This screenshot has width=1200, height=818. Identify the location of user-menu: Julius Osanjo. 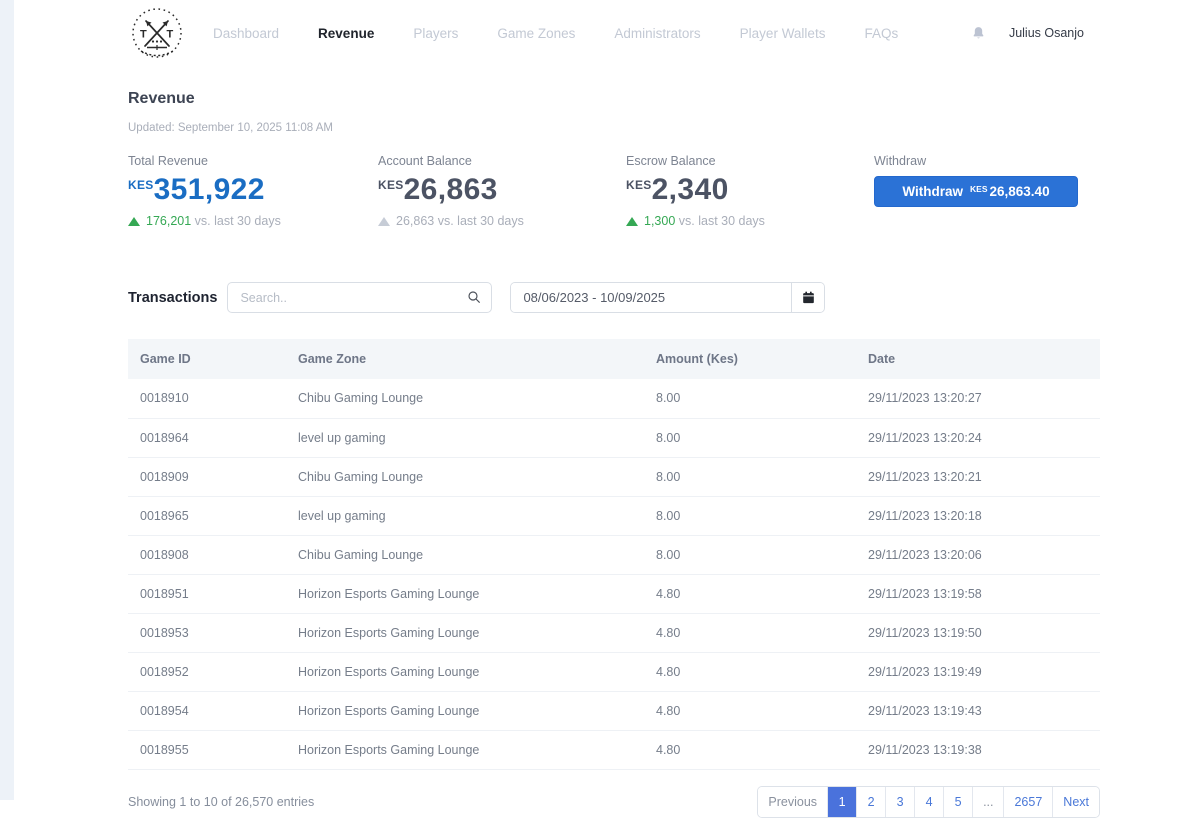
(1046, 33).